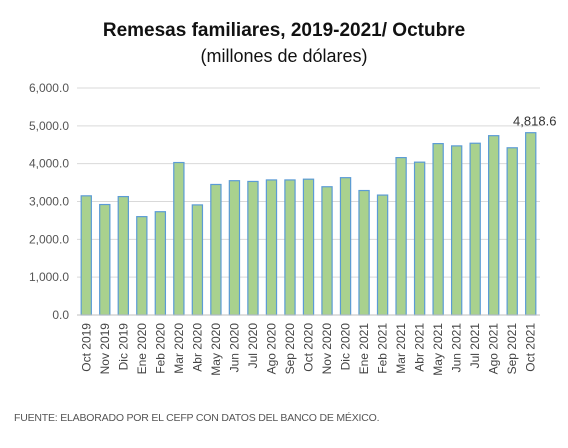 This screenshot has height=448, width=568. Describe the element at coordinates (60, 315) in the screenshot. I see `y-tick-label: 0.0` at that location.